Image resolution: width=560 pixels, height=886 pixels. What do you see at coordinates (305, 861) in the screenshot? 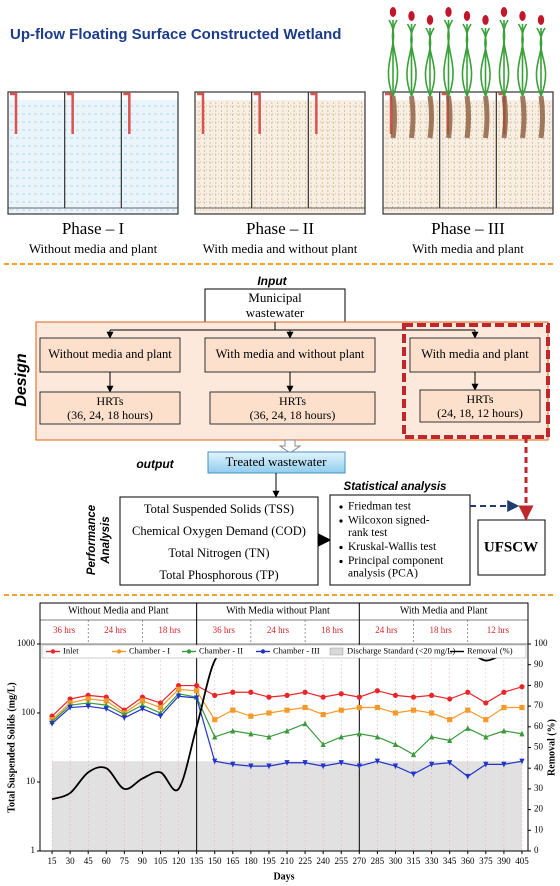
I see `x-tick-label: 225` at bounding box center [305, 861].